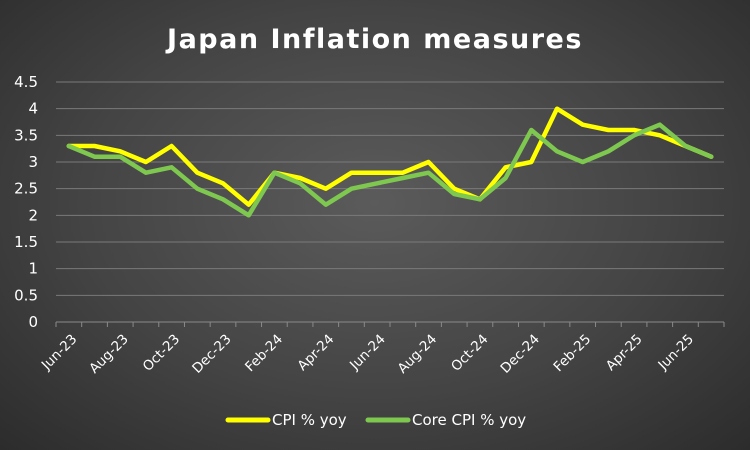 The image size is (750, 450). What do you see at coordinates (26, 202) in the screenshot?
I see `y-axis: 0 0.5 1 1.5 2 2.5 3 3.5 4 4.5` at bounding box center [26, 202].